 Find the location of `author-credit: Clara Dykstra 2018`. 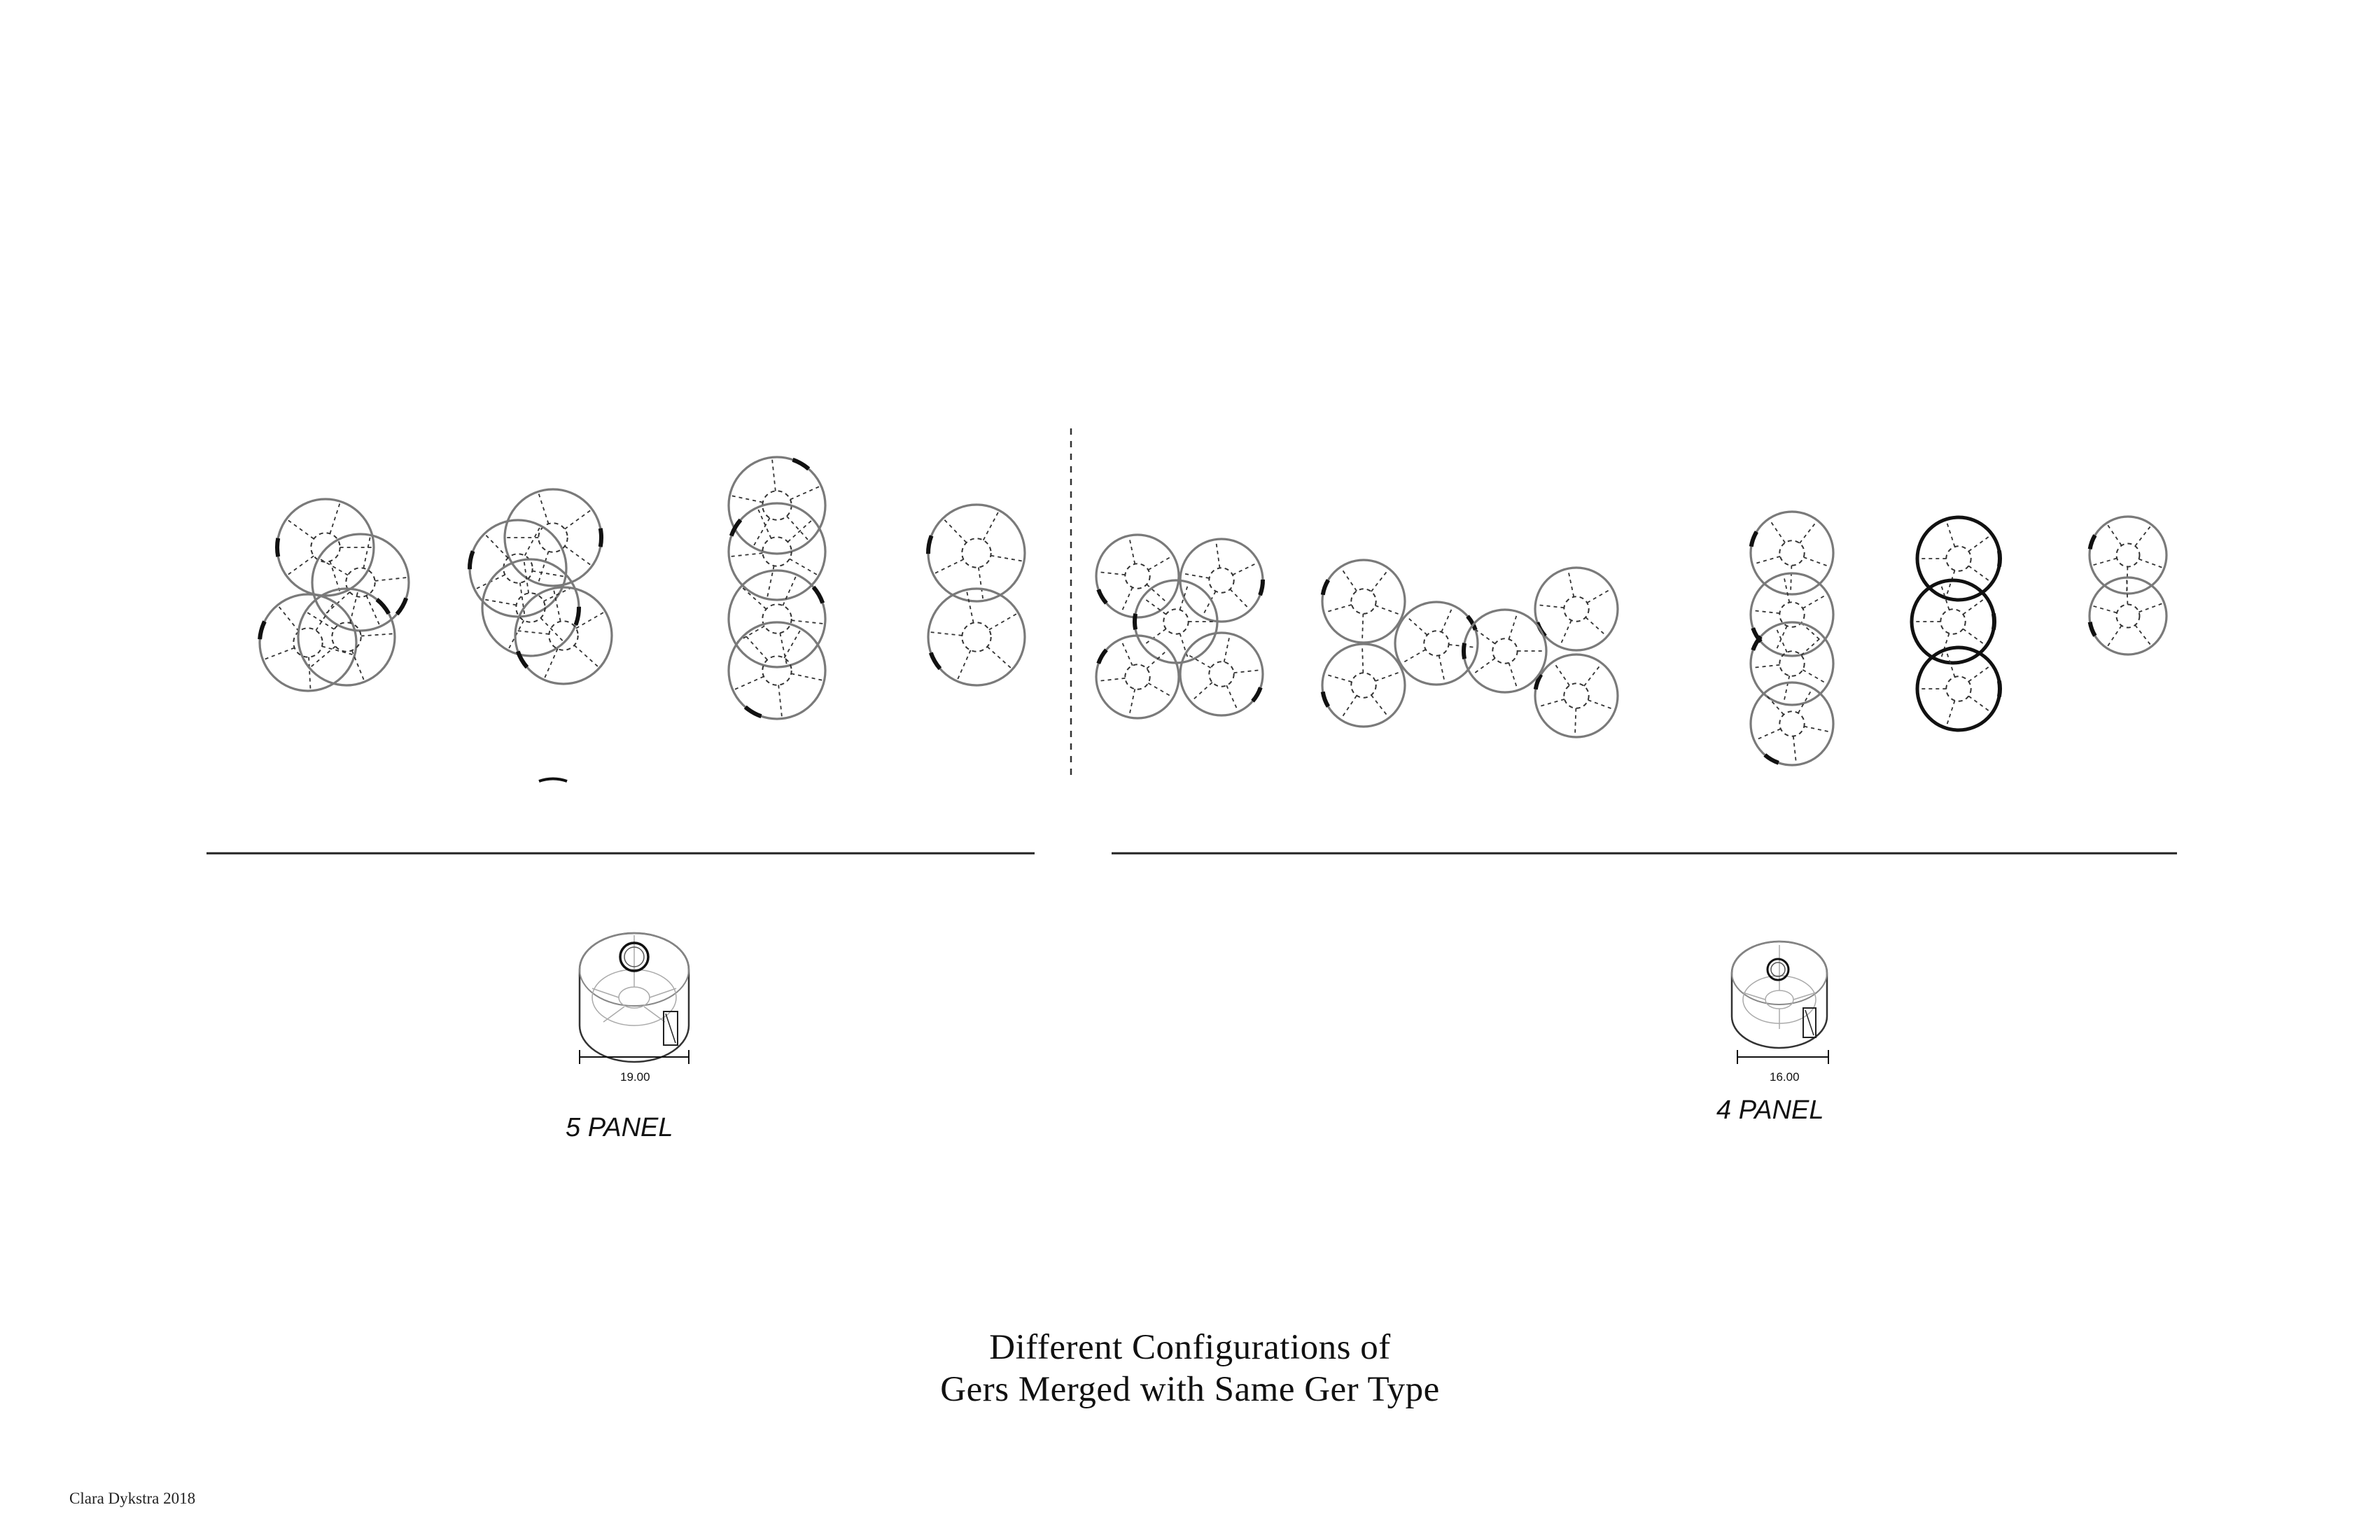

author-credit: Clara Dykstra 2018 is located at coordinates (132, 1498).